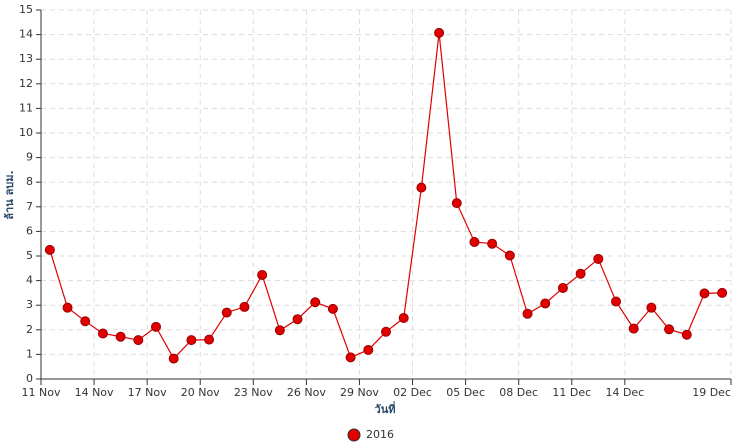 This screenshot has width=745, height=448. What do you see at coordinates (465, 392) in the screenshot?
I see `x-tick-label: 05 Dec` at bounding box center [465, 392].